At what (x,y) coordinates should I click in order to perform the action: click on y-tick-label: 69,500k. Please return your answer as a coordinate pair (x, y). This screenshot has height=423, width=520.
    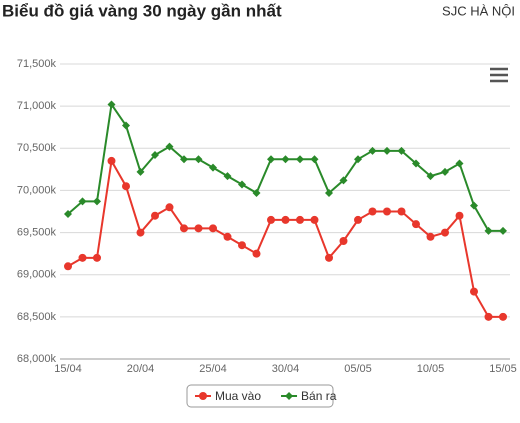
    Looking at the image, I should click on (37, 232).